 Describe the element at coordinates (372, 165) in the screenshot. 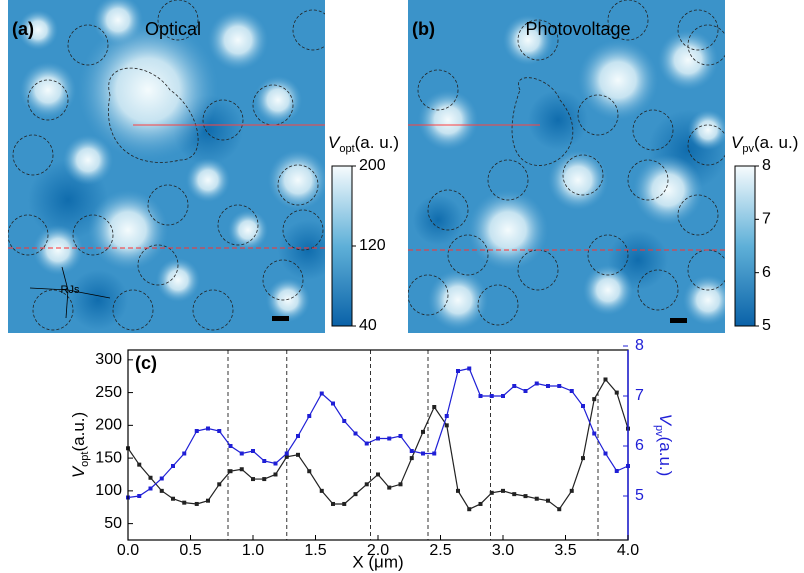

I see `colorbar-tick-label: 200` at that location.